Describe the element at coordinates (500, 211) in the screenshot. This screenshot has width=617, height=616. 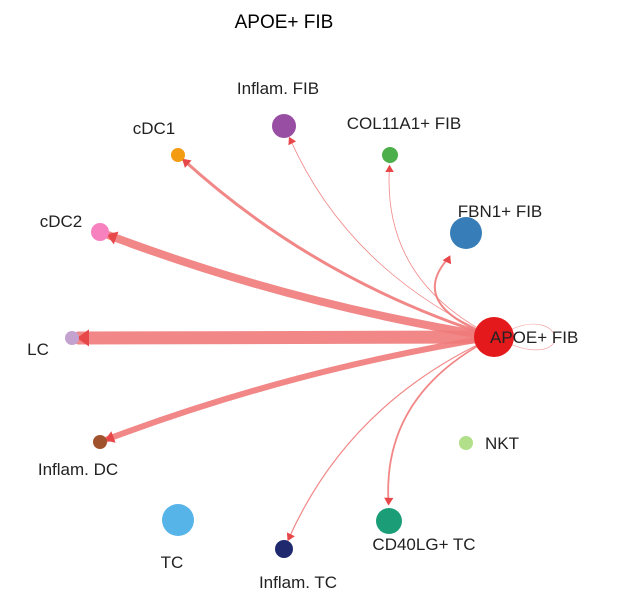
I see `node-label-fbn1_fib: FBN1+ FIB` at that location.